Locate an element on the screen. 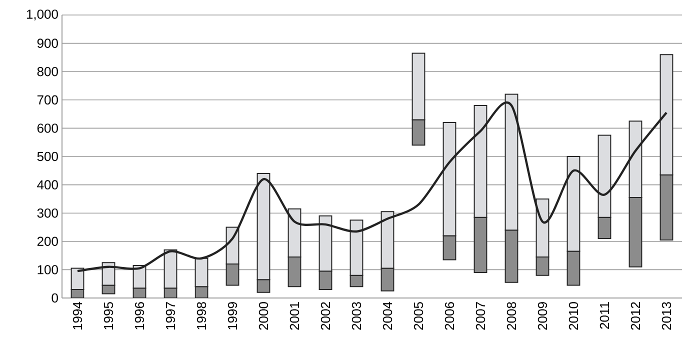 The width and height of the screenshot is (698, 355). x-tick-label: 1995 is located at coordinates (109, 316).